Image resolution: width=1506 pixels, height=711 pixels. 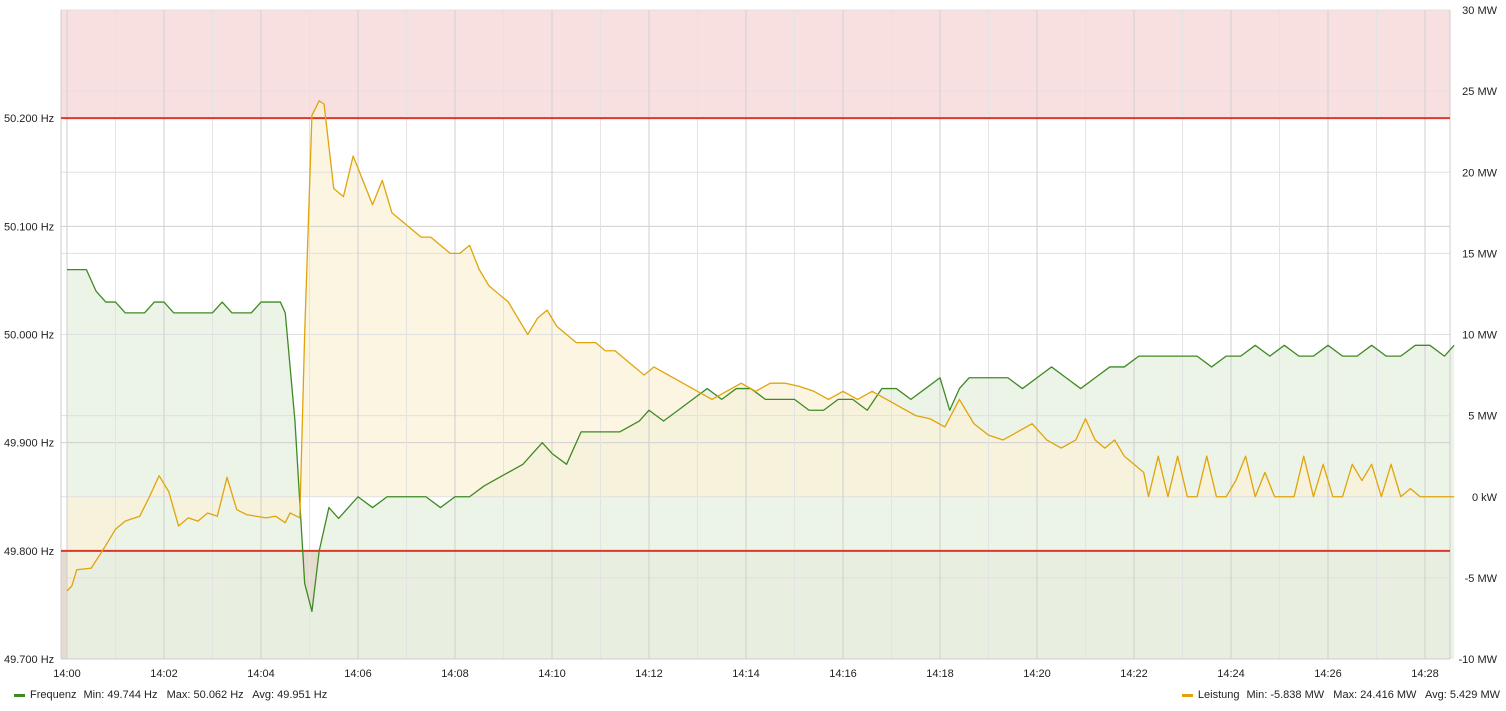 What do you see at coordinates (29, 660) in the screenshot?
I see `left-tick-label: 49.700 Hz` at bounding box center [29, 660].